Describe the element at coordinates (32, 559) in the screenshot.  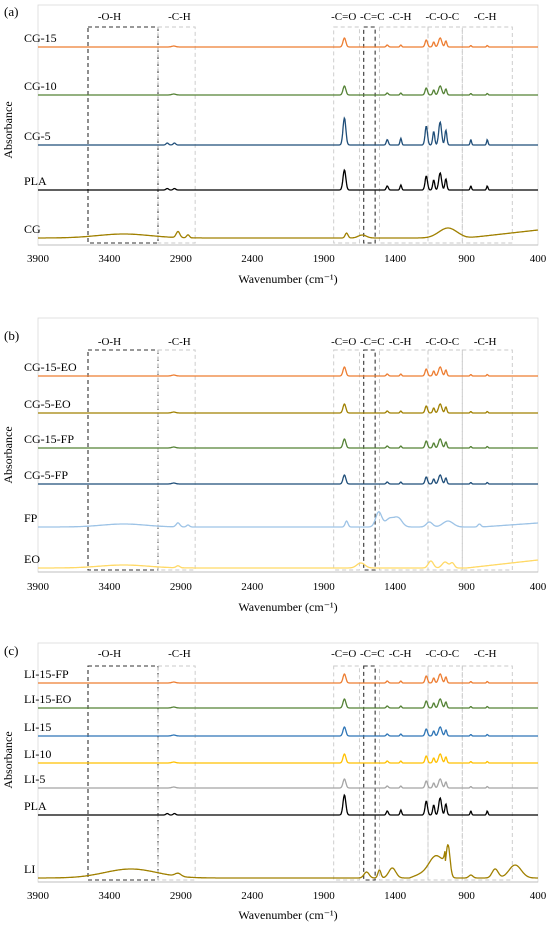
I see `series-label: EO` at that location.